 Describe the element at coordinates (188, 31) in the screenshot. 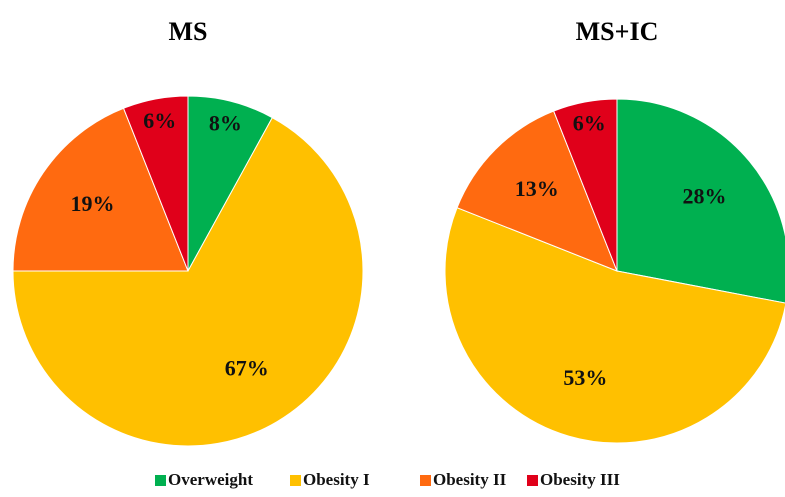

I see `chart-title: MS` at that location.